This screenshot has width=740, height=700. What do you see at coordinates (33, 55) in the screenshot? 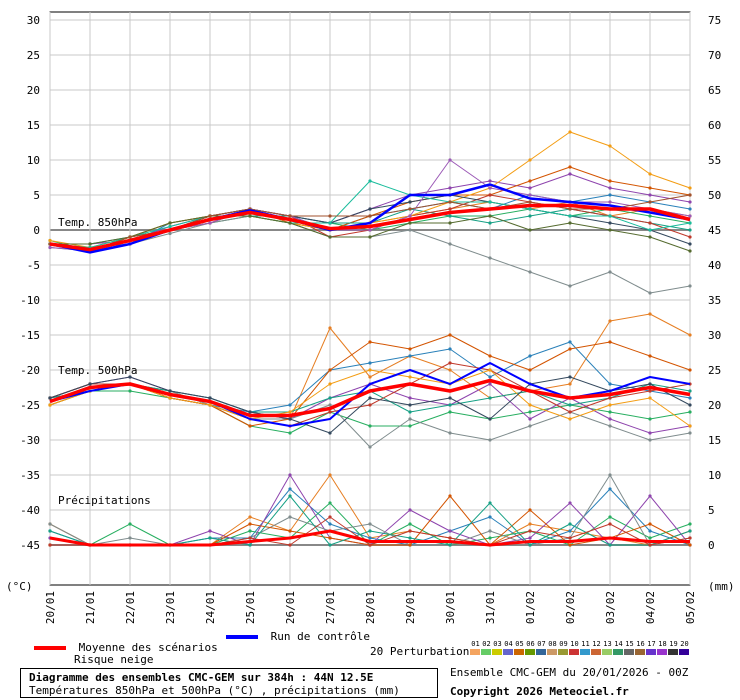
I see `left-tick-label: 25` at bounding box center [33, 55].